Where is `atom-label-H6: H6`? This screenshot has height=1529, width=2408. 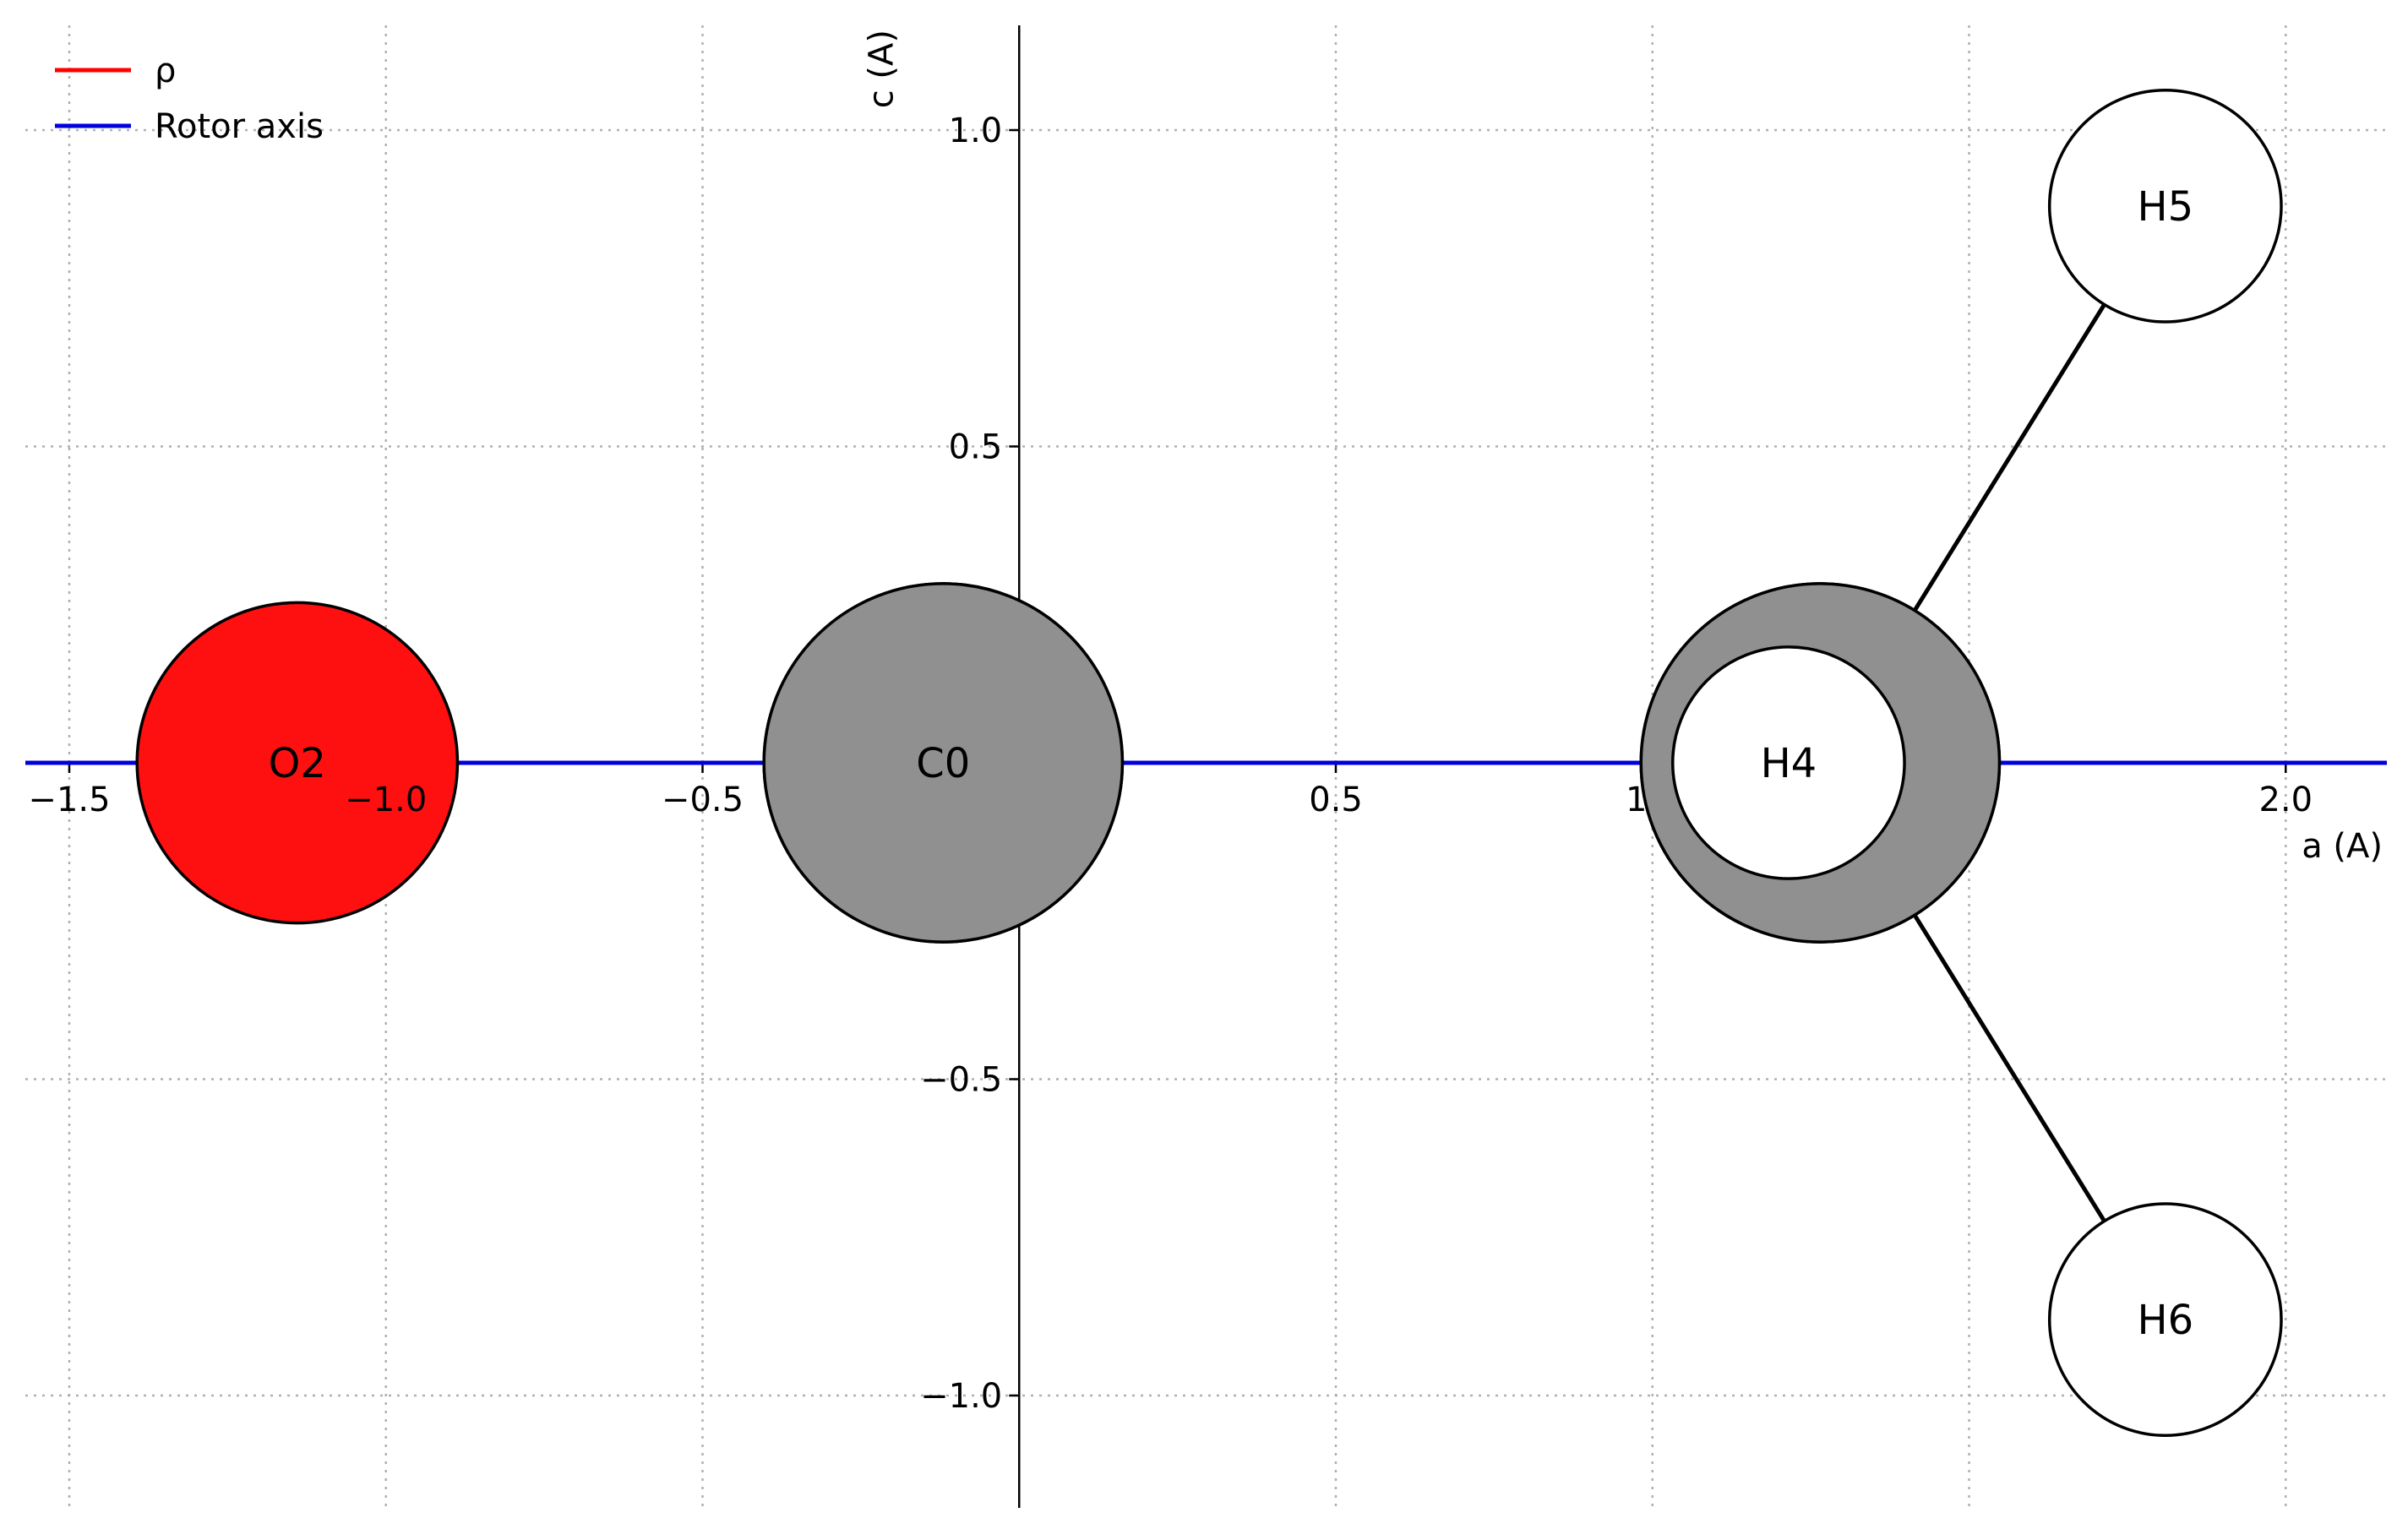
atom-label-H6: H6 is located at coordinates (2166, 1320).